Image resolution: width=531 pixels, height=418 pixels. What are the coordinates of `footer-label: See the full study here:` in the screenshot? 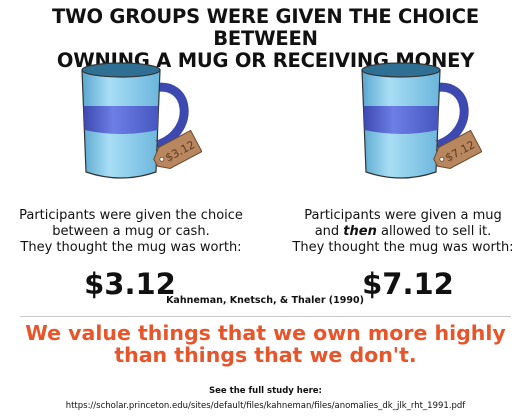 It's located at (265, 391).